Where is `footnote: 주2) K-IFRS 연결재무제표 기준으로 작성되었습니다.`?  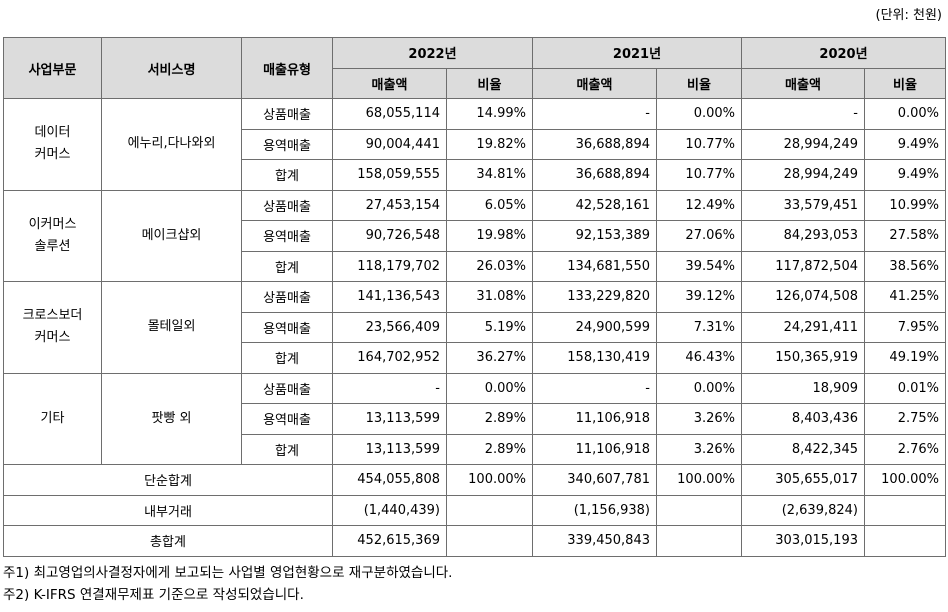 footnote: 주2) K-IFRS 연결재무제표 기준으로 작성되었습니다. is located at coordinates (153, 595).